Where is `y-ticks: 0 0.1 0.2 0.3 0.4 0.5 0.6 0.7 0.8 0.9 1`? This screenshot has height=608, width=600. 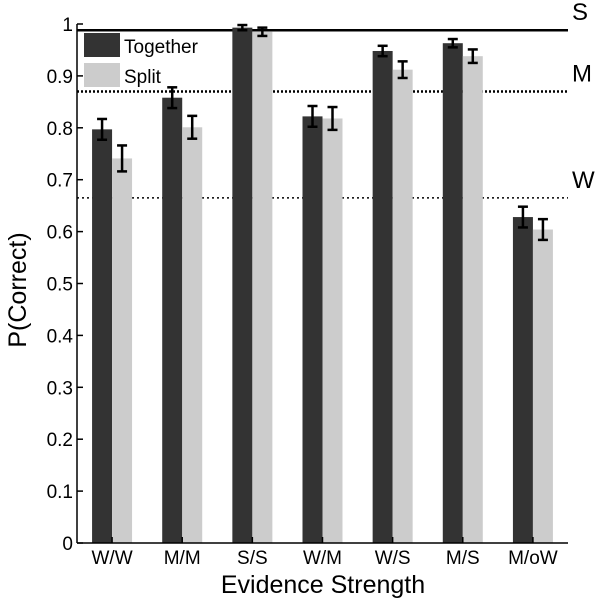 y-ticks: 0 0.1 0.2 0.3 0.4 0.5 0.6 0.7 0.8 0.9 1 is located at coordinates (65, 285).